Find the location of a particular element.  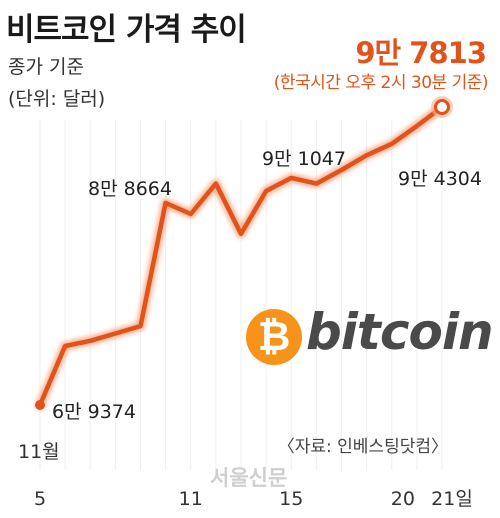

data-point-end is located at coordinates (442, 107).